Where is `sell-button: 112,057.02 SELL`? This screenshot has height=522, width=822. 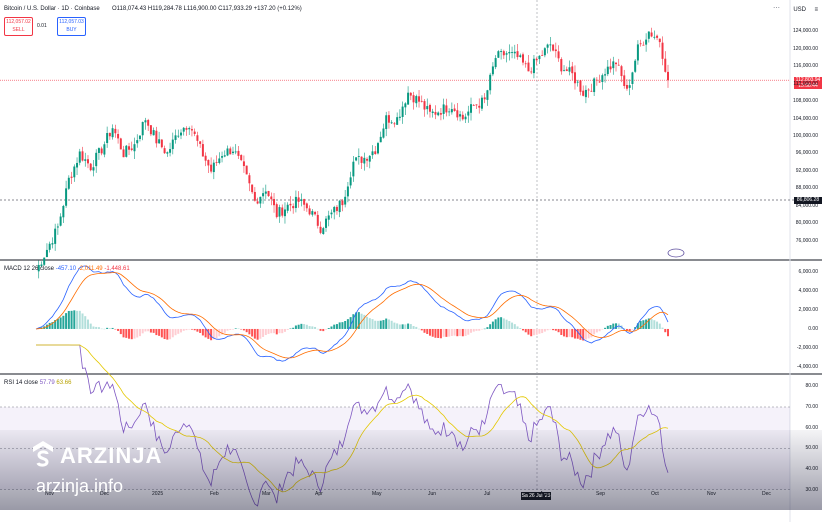
sell-button: 112,057.02 SELL is located at coordinates (18, 26).